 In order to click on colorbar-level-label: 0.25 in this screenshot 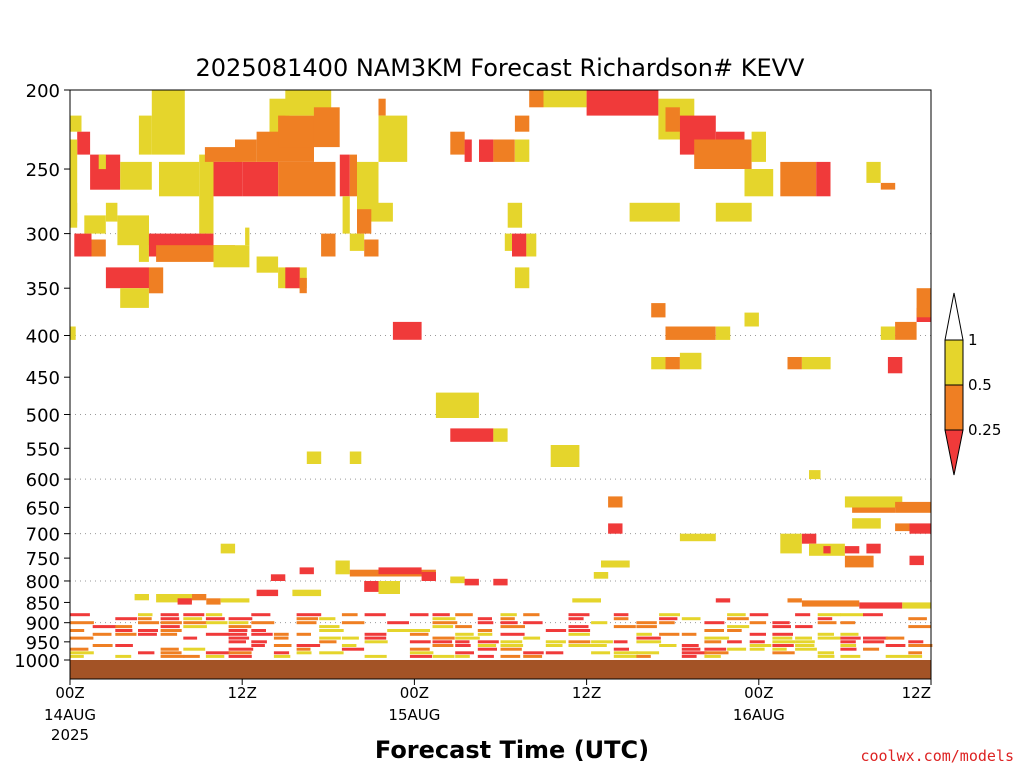, I will do `click(984, 430)`.